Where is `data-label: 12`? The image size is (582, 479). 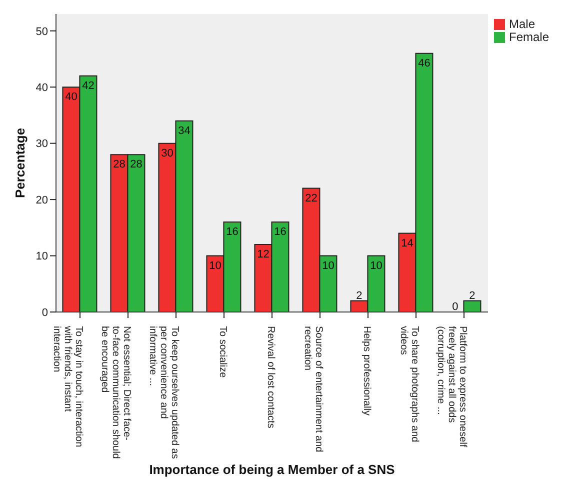
data-label: 12 is located at coordinates (263, 254).